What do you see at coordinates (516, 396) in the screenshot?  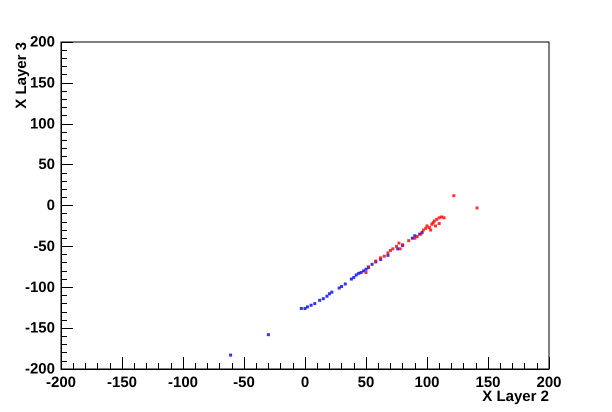 I see `x-axis-title: X Layer 2` at bounding box center [516, 396].